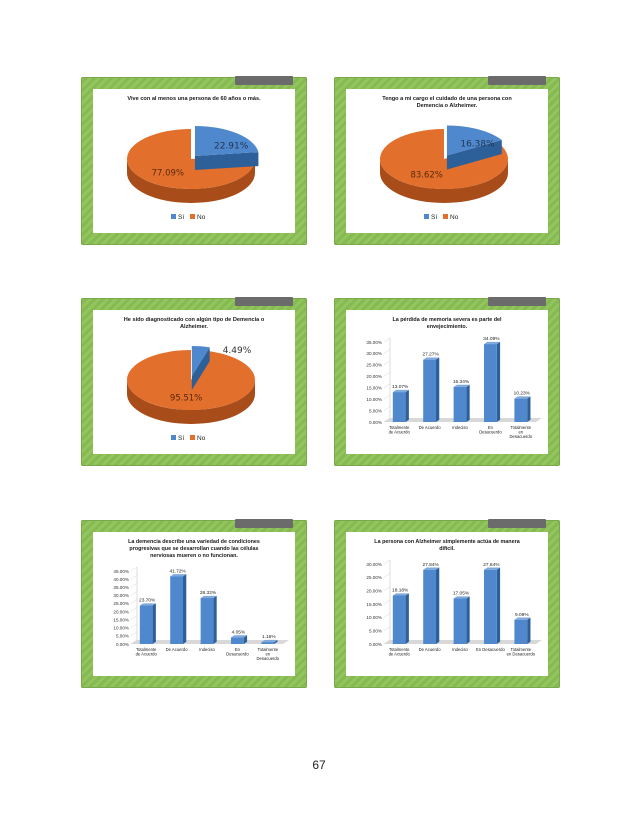 The height and width of the screenshot is (826, 638). Describe the element at coordinates (521, 654) in the screenshot. I see `x-tick-label: en Desacuerdo` at that location.